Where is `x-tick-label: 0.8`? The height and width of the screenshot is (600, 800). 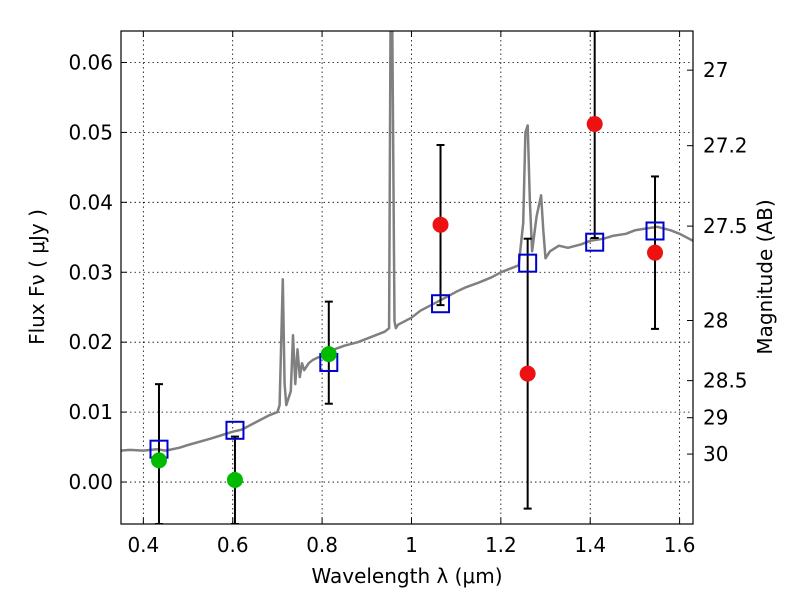 x-tick-label: 0.8 is located at coordinates (322, 545).